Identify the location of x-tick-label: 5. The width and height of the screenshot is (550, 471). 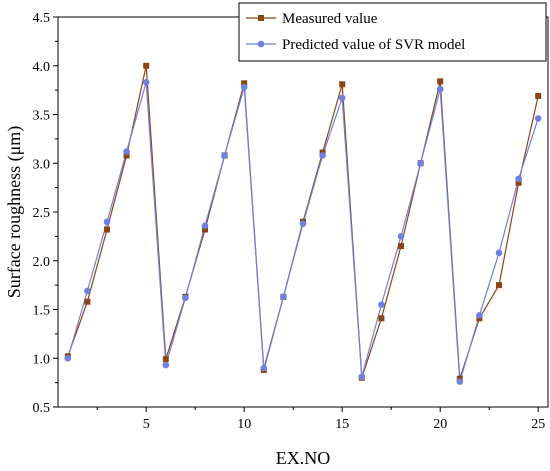
(146, 424).